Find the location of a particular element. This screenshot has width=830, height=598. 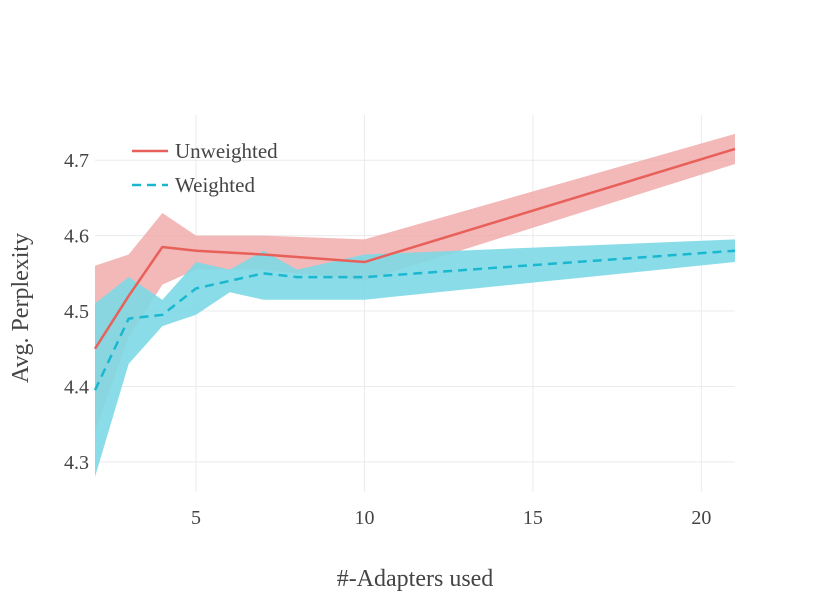

legend: Unweighted Weighted is located at coordinates (205, 168).